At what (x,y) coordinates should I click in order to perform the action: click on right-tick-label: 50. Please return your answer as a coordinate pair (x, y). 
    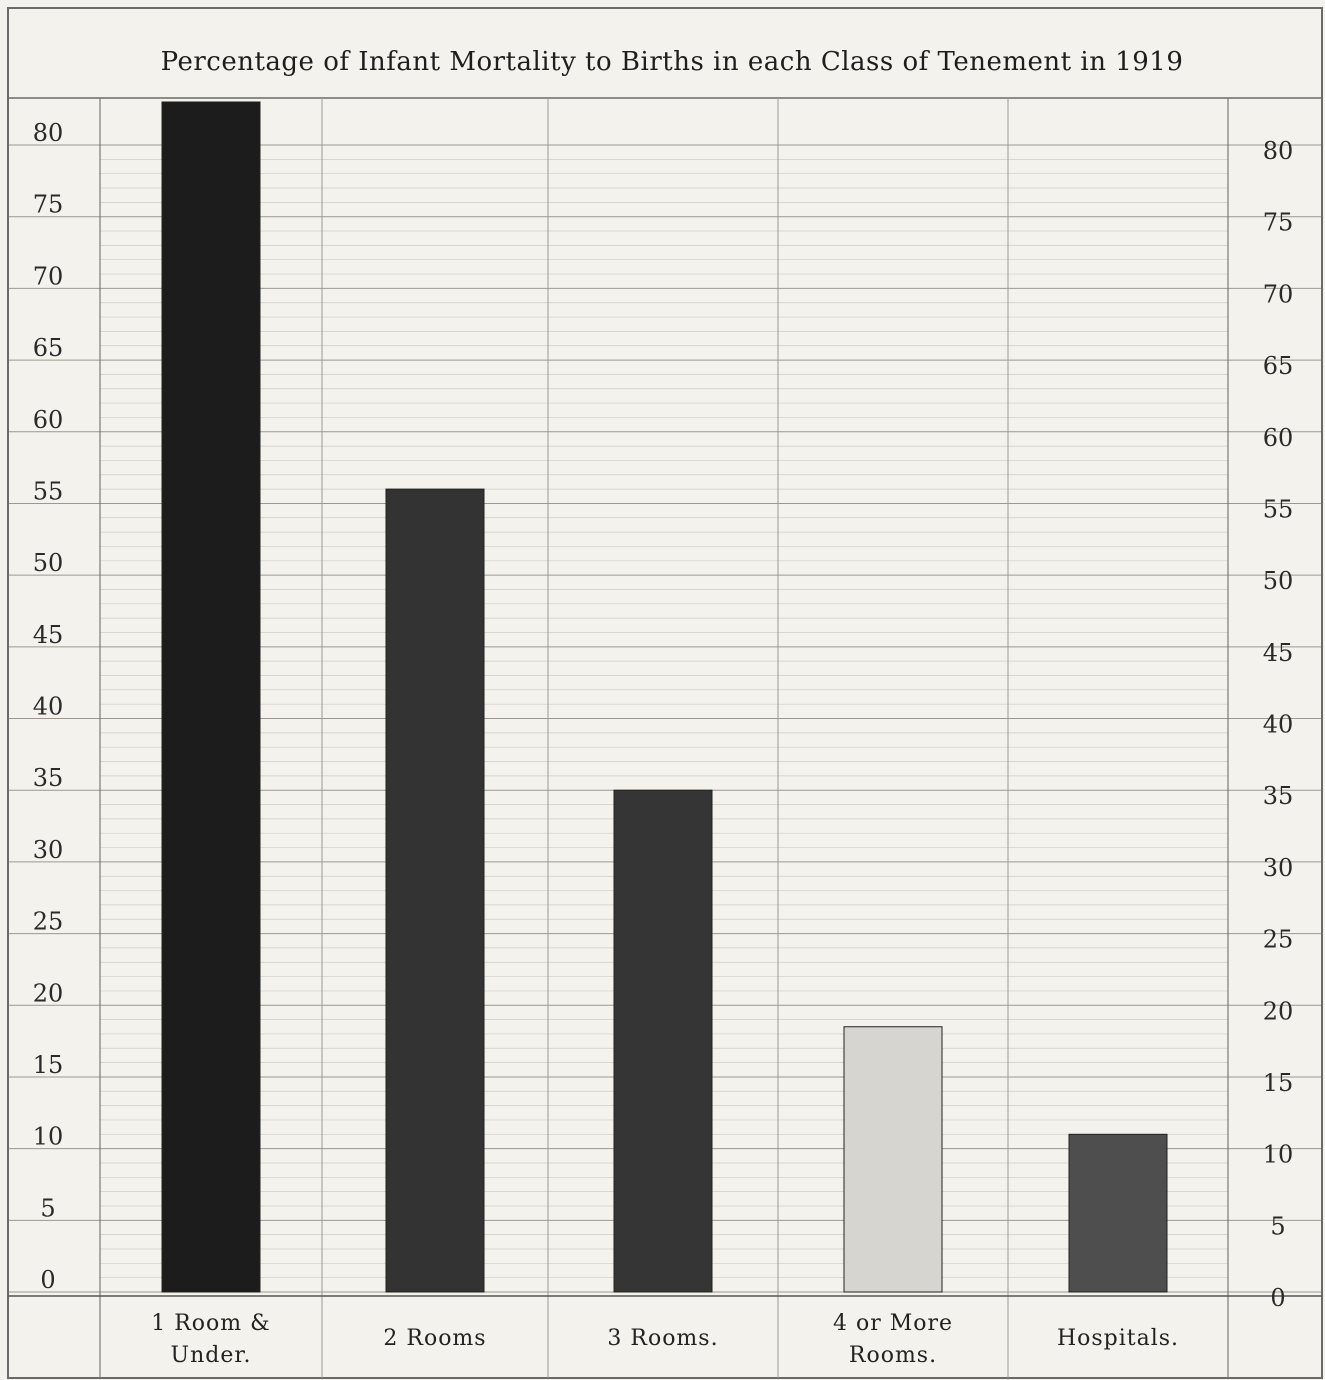
    Looking at the image, I should click on (1278, 581).